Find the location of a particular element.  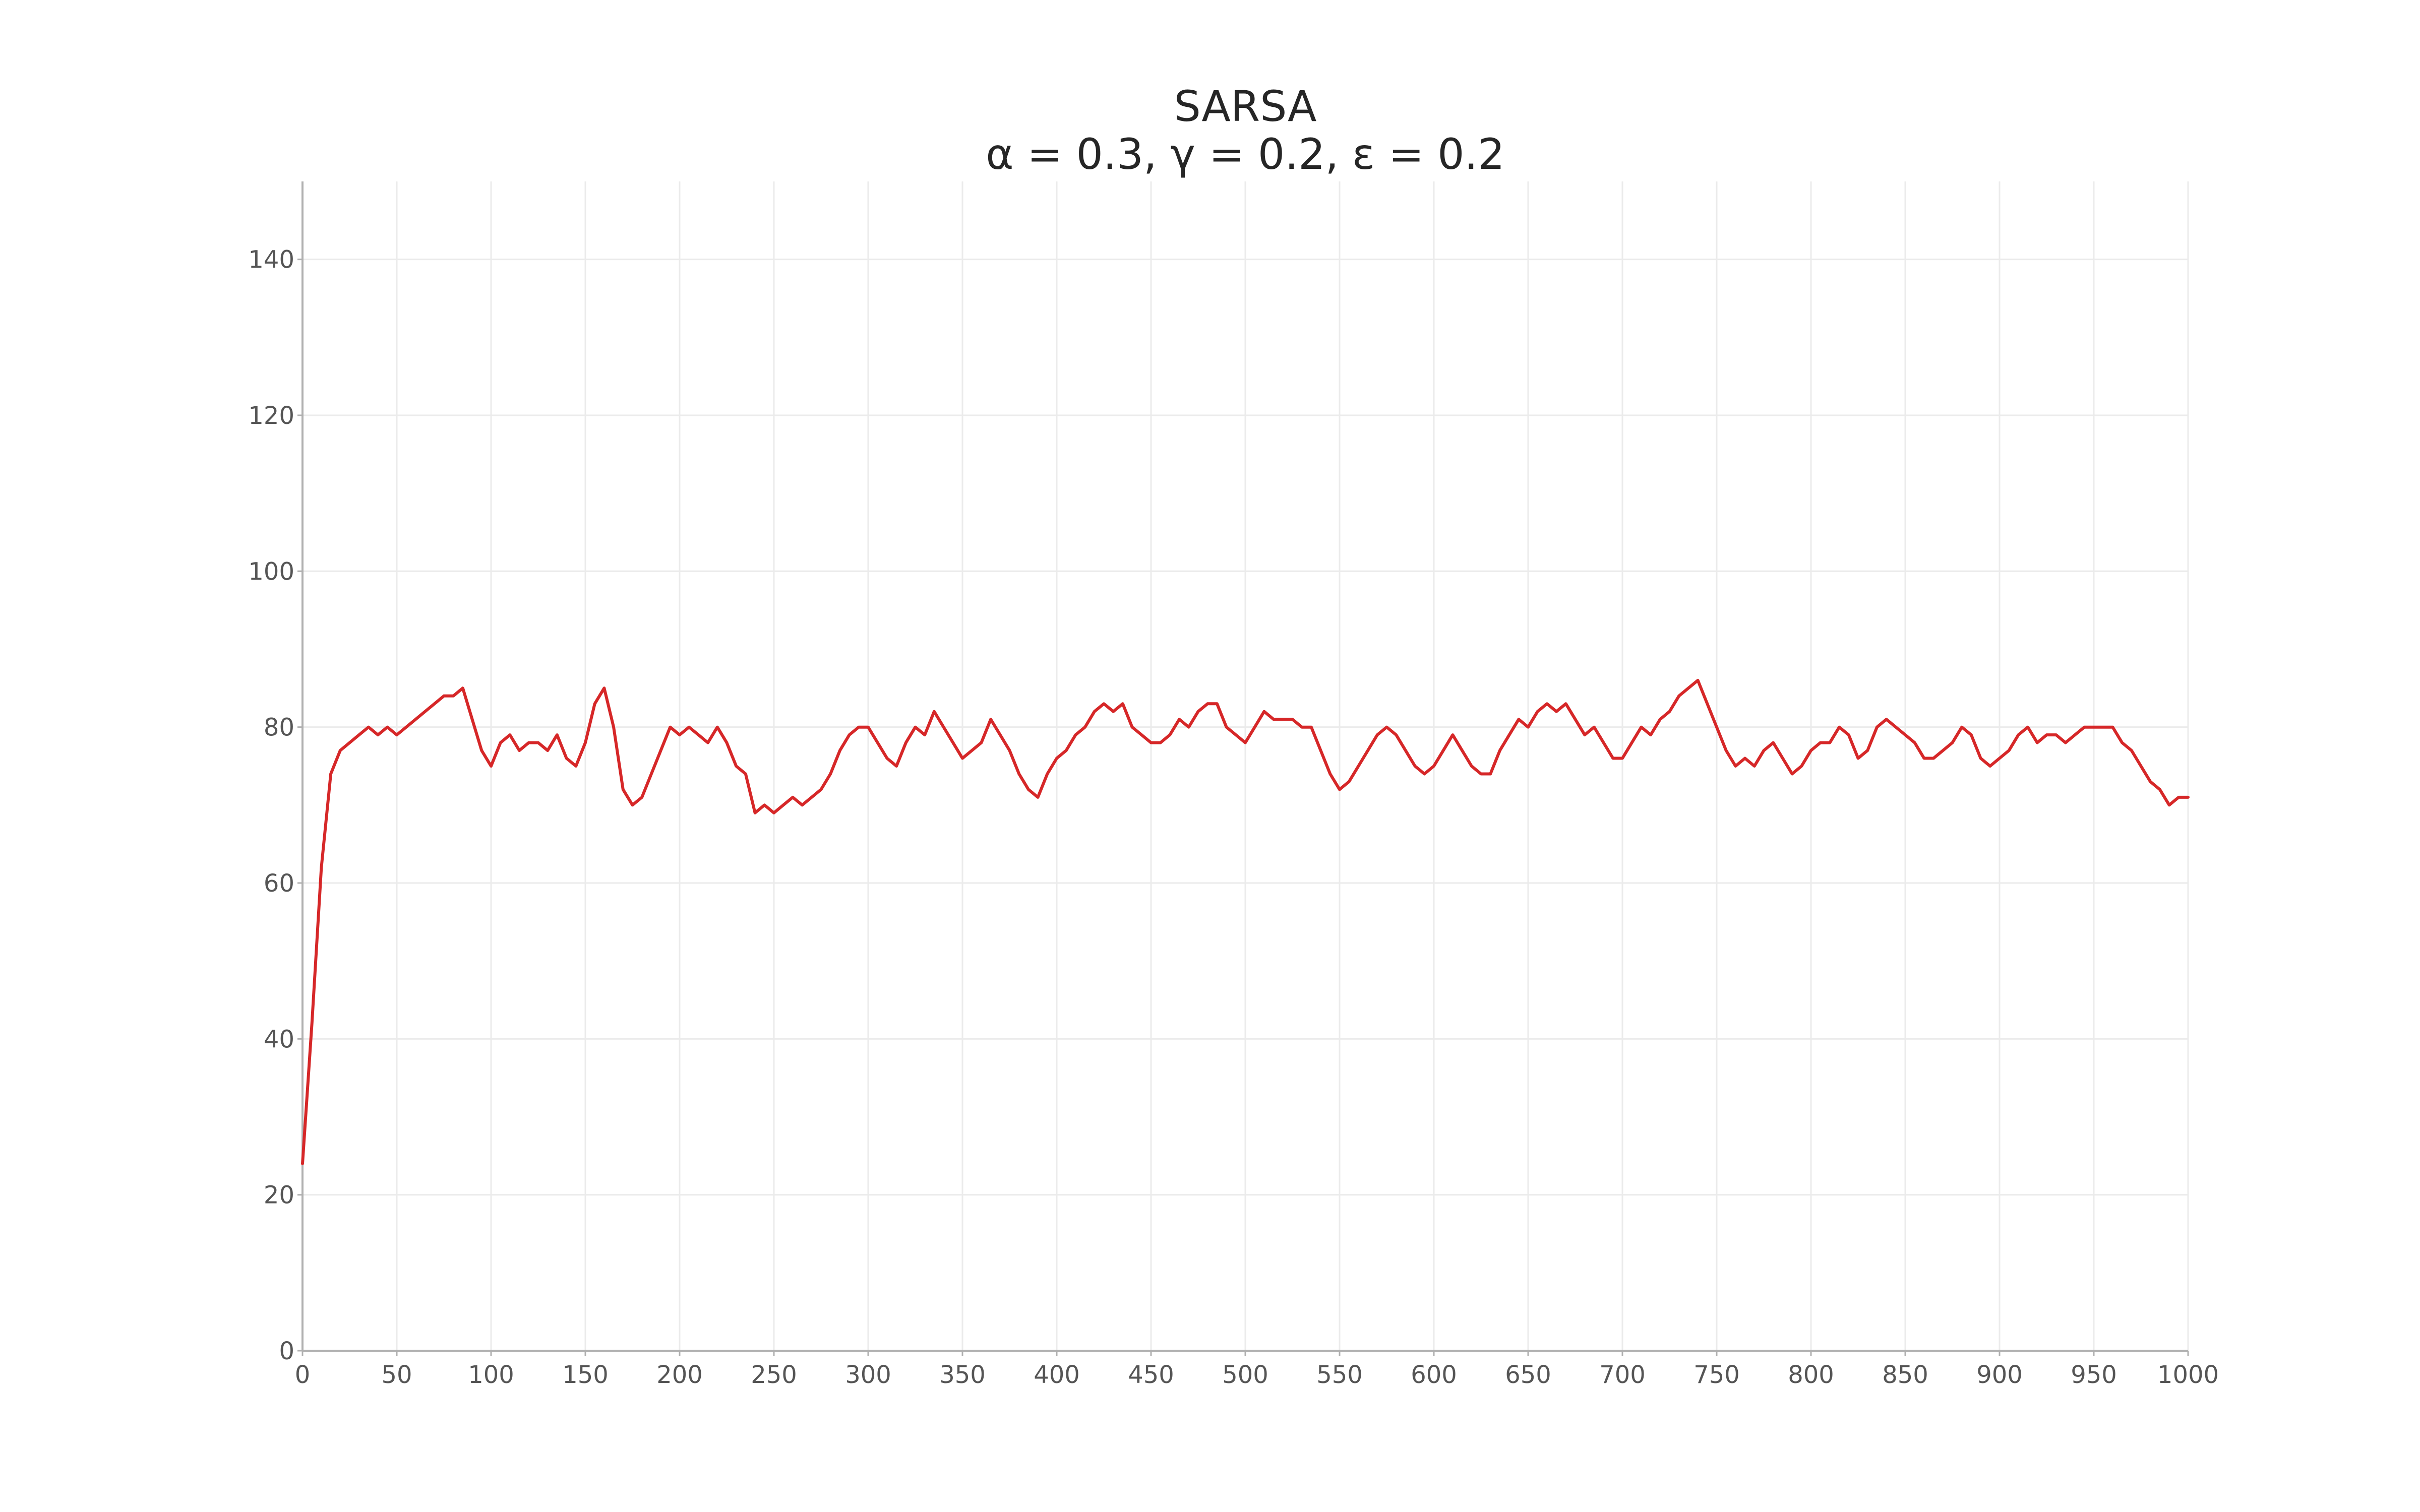

y-tick-label: 80 is located at coordinates (279, 728).